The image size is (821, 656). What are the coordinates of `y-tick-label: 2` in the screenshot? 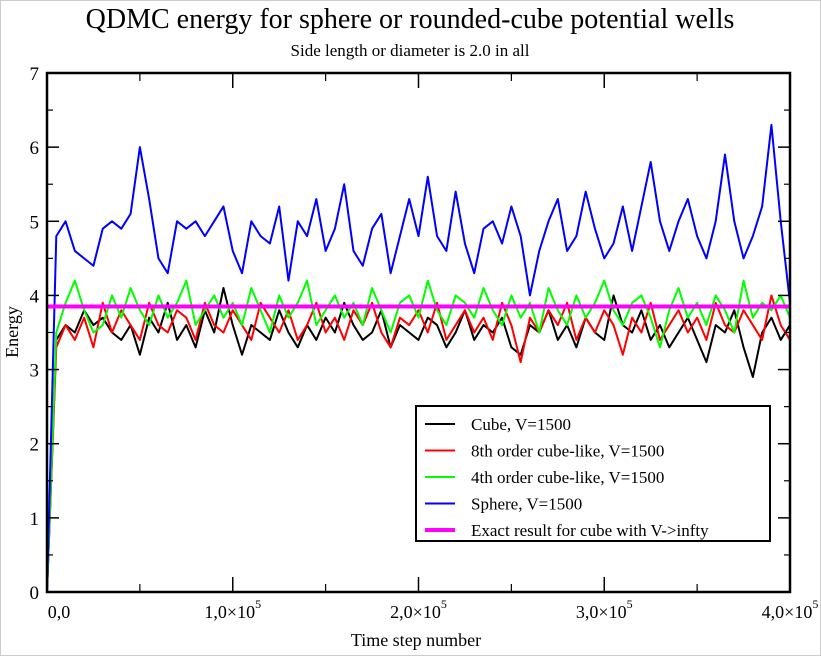 It's located at (35, 445).